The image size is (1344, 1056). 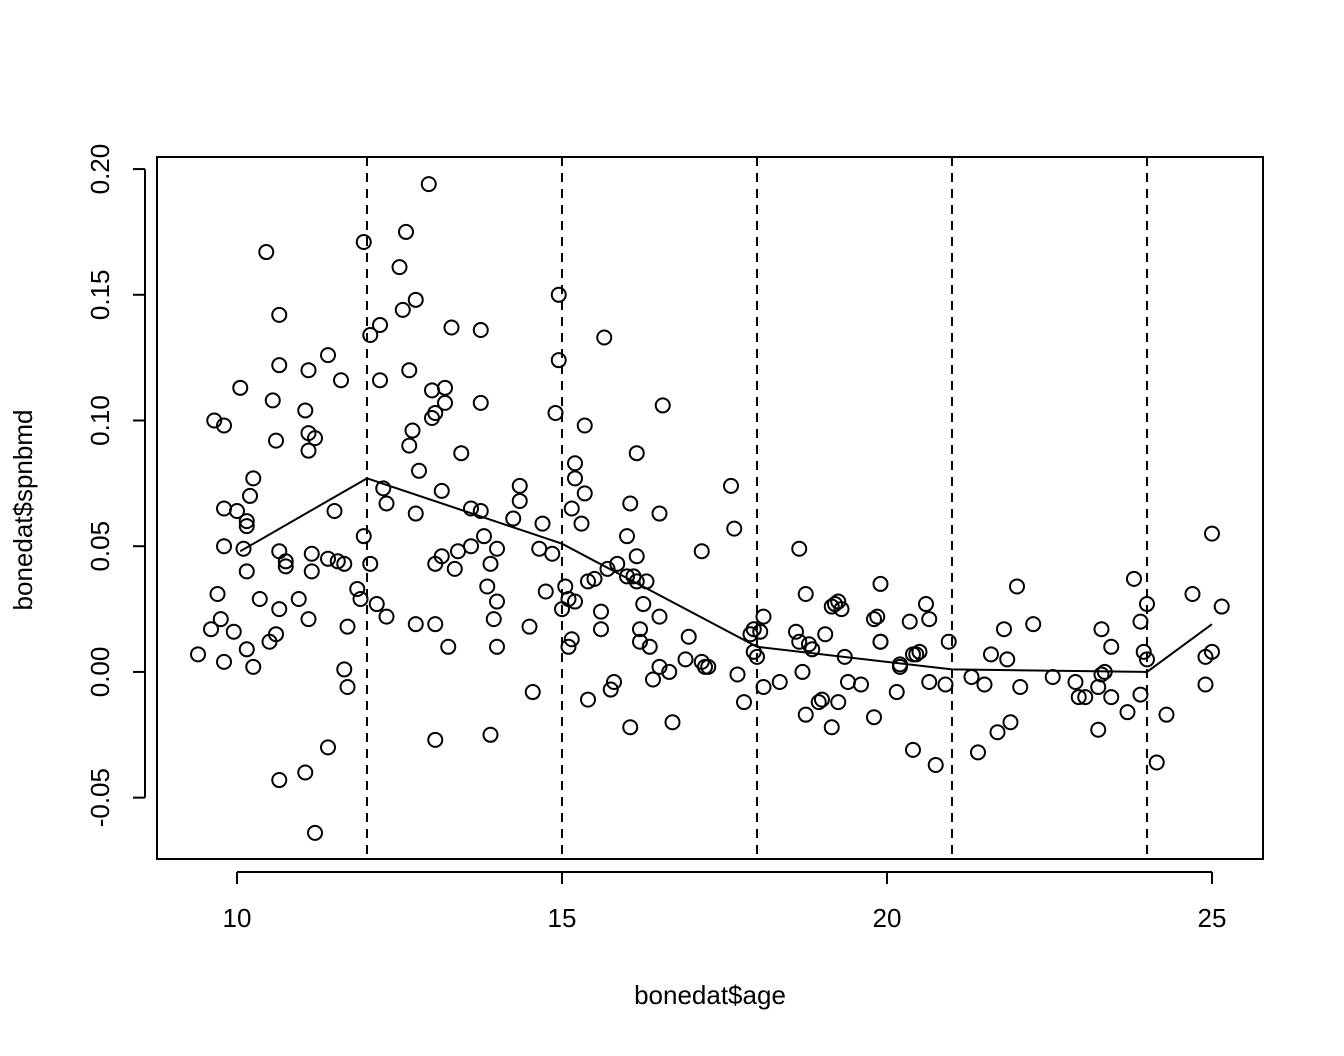 I want to click on x-tick-label: 15, so click(x=562, y=918).